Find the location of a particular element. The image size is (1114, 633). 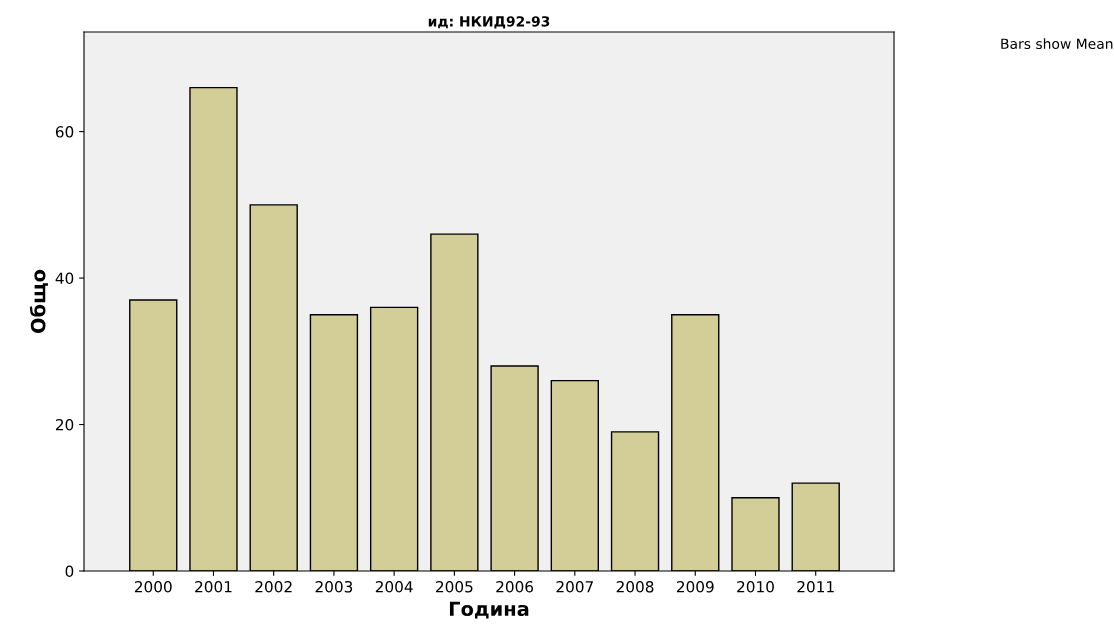

x-tick-label: 2011 is located at coordinates (815, 586).